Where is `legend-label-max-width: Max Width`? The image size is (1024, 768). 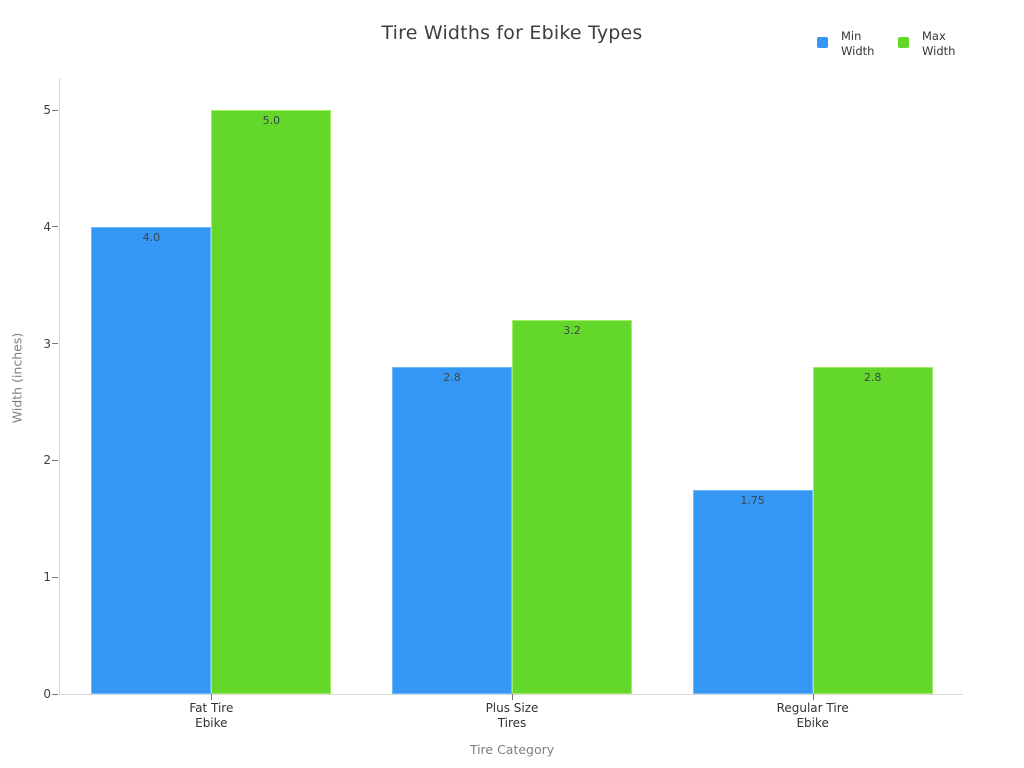
legend-label-max-width: Max Width is located at coordinates (939, 43).